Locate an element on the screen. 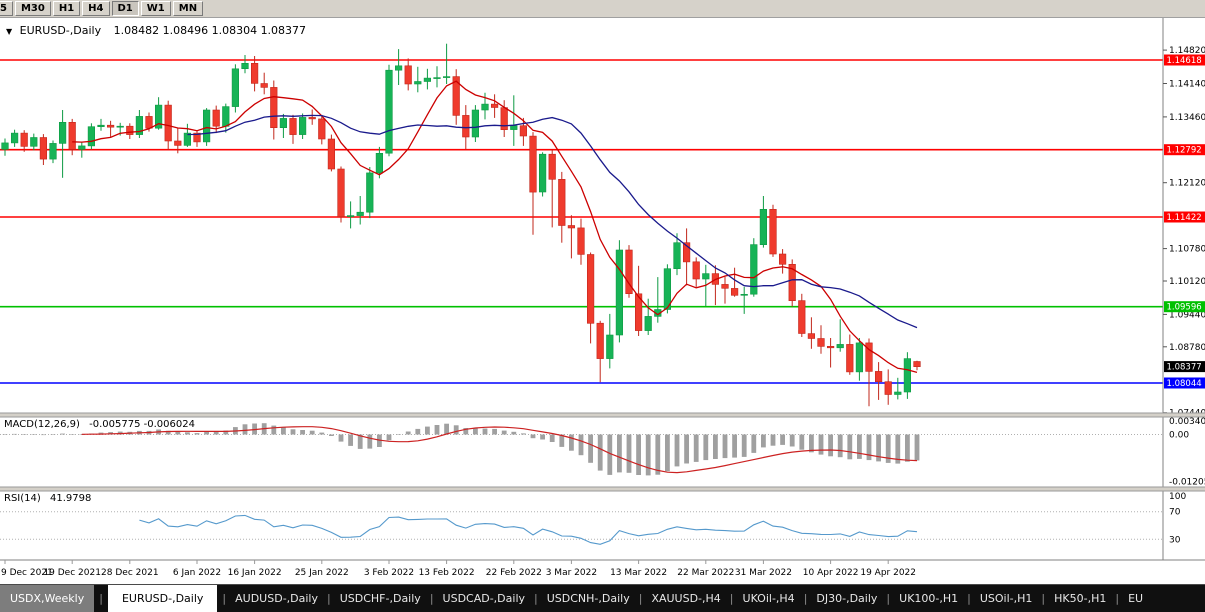 The height and width of the screenshot is (612, 1205). price-level-label-1.08044: 1.08044 is located at coordinates (1184, 383).